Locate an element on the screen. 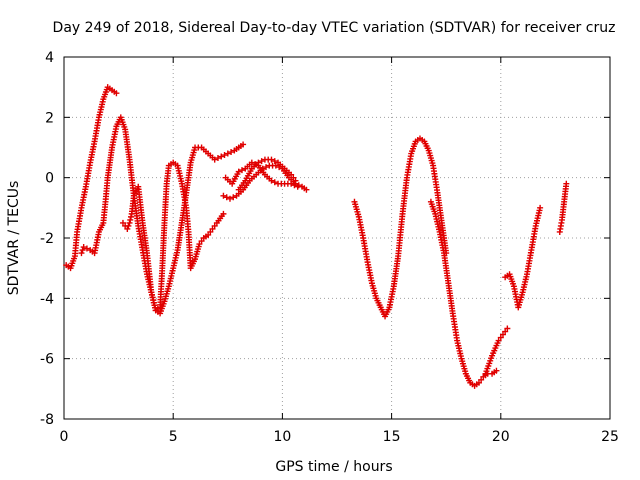 The height and width of the screenshot is (480, 640). y-tick-label: 4 is located at coordinates (49, 58).